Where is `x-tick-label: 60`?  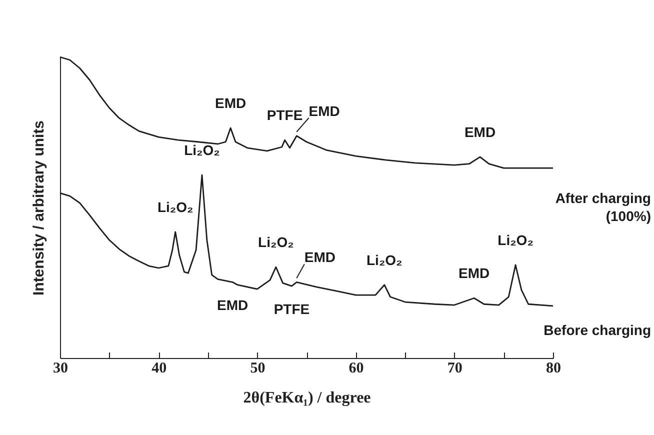 x-tick-label: 60 is located at coordinates (356, 368).